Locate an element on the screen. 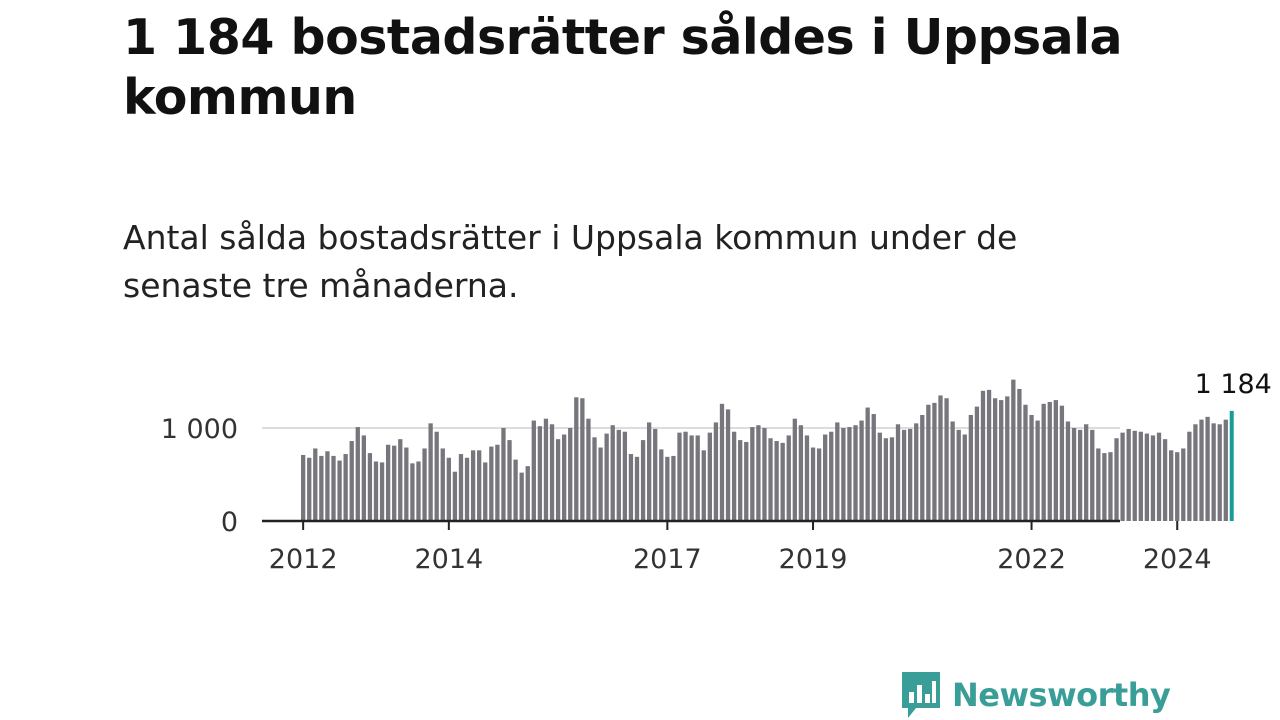  newsworthy-logo: Newsworthy is located at coordinates (1035, 695).